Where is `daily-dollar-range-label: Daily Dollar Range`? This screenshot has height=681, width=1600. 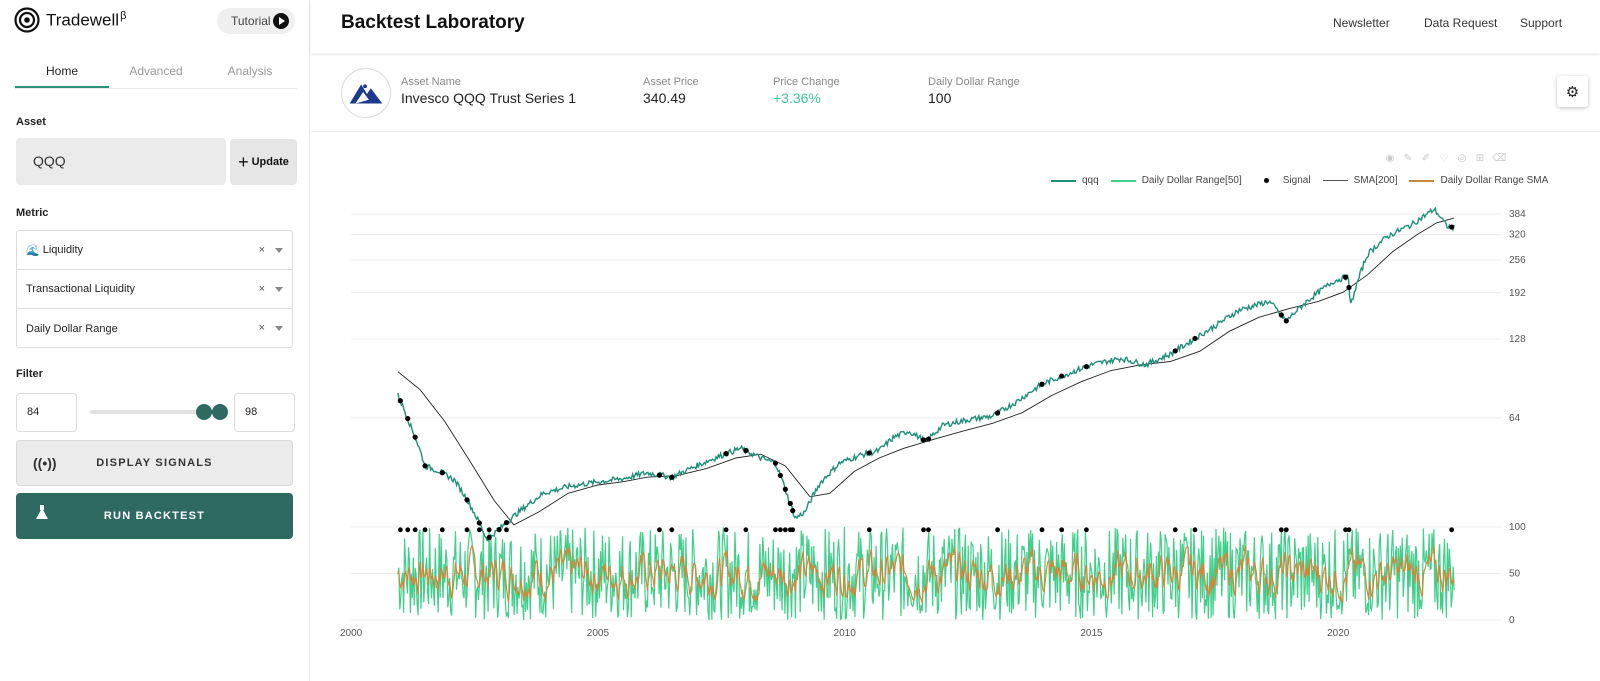
daily-dollar-range-label: Daily Dollar Range is located at coordinates (974, 82).